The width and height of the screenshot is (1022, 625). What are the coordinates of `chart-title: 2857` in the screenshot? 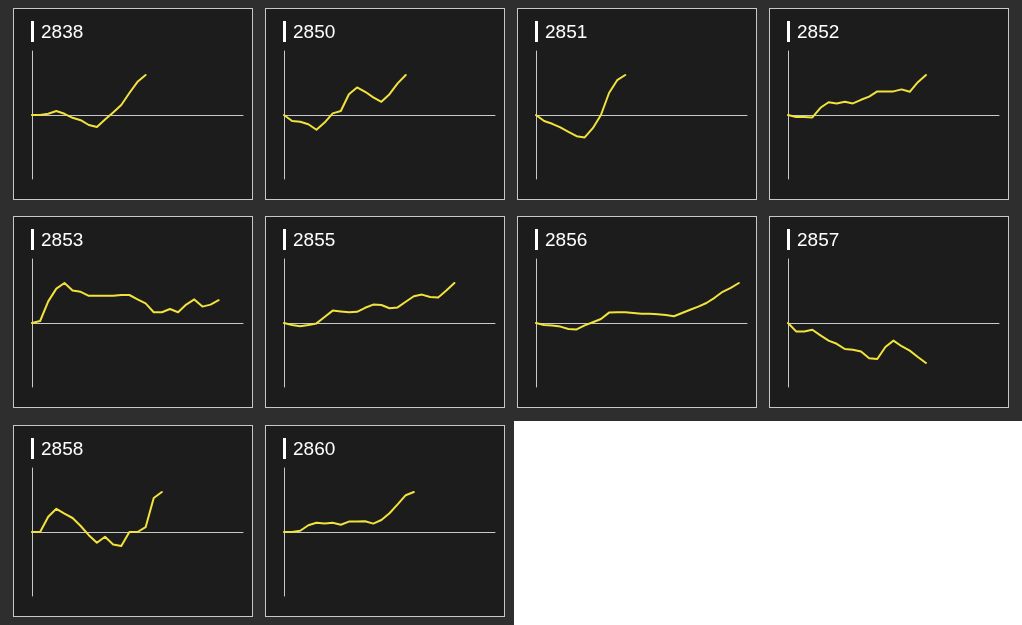 It's located at (818, 240).